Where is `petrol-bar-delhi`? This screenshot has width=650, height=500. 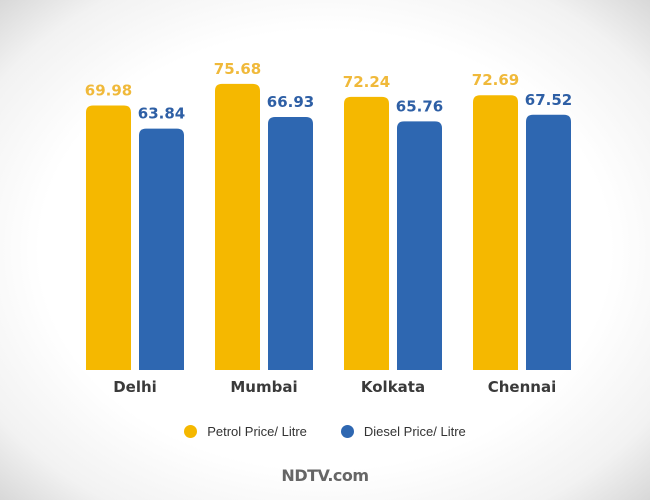
petrol-bar-delhi is located at coordinates (108, 238).